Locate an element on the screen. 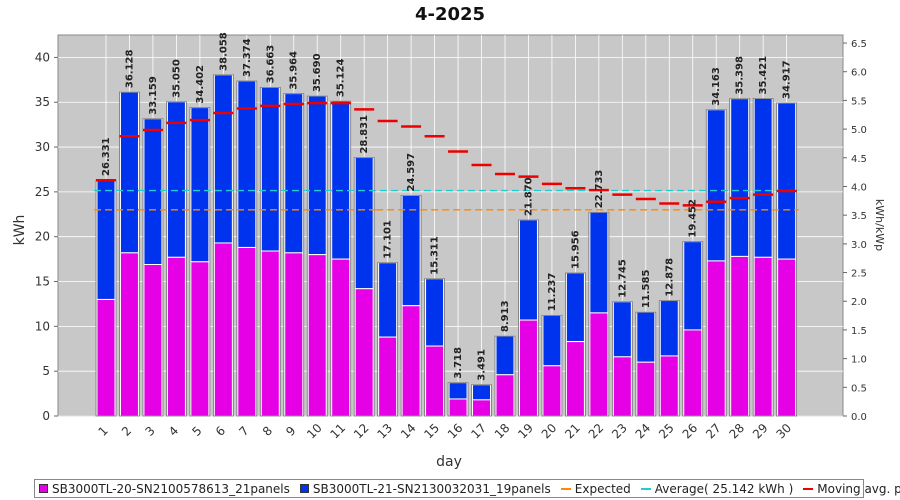  x-tick-label: 21 is located at coordinates (572, 431).